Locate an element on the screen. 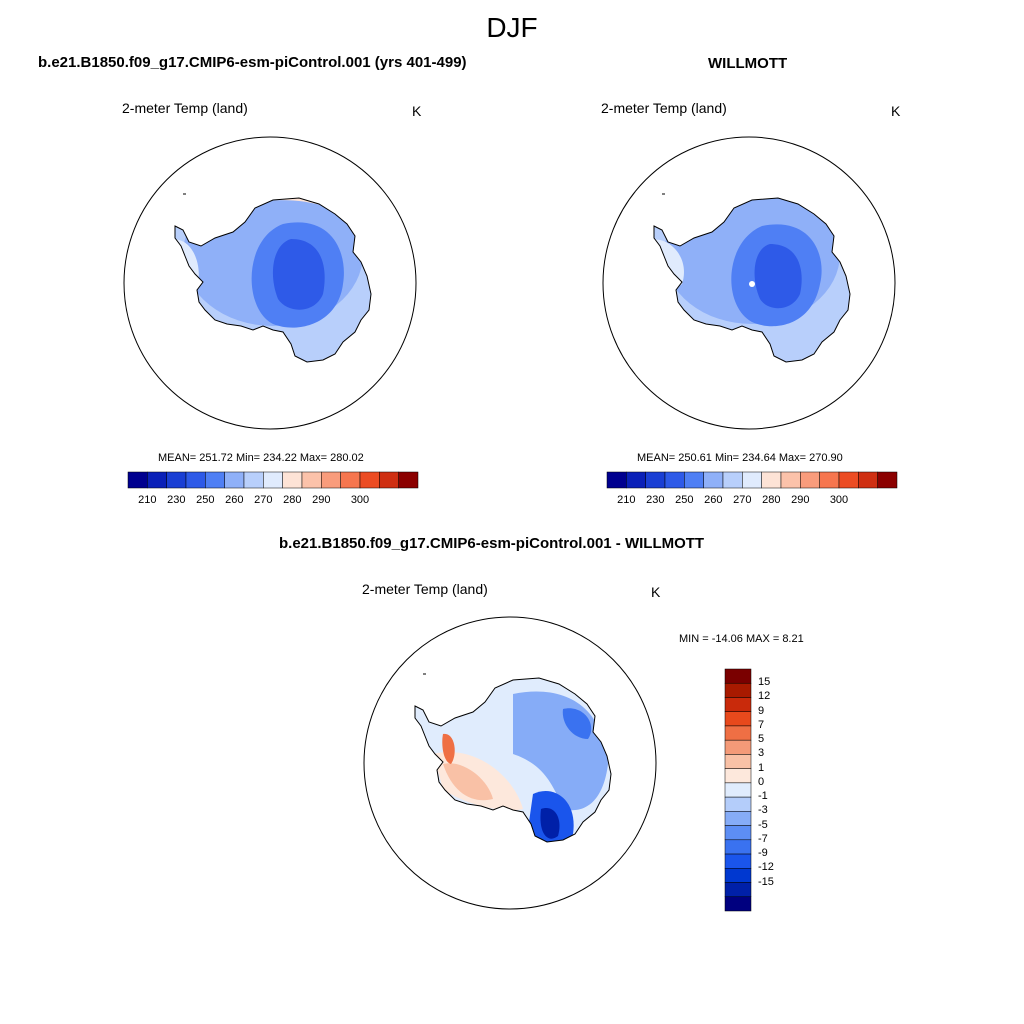 Image resolution: width=1024 pixels, height=1024 pixels. left-colorbar is located at coordinates (273, 480).